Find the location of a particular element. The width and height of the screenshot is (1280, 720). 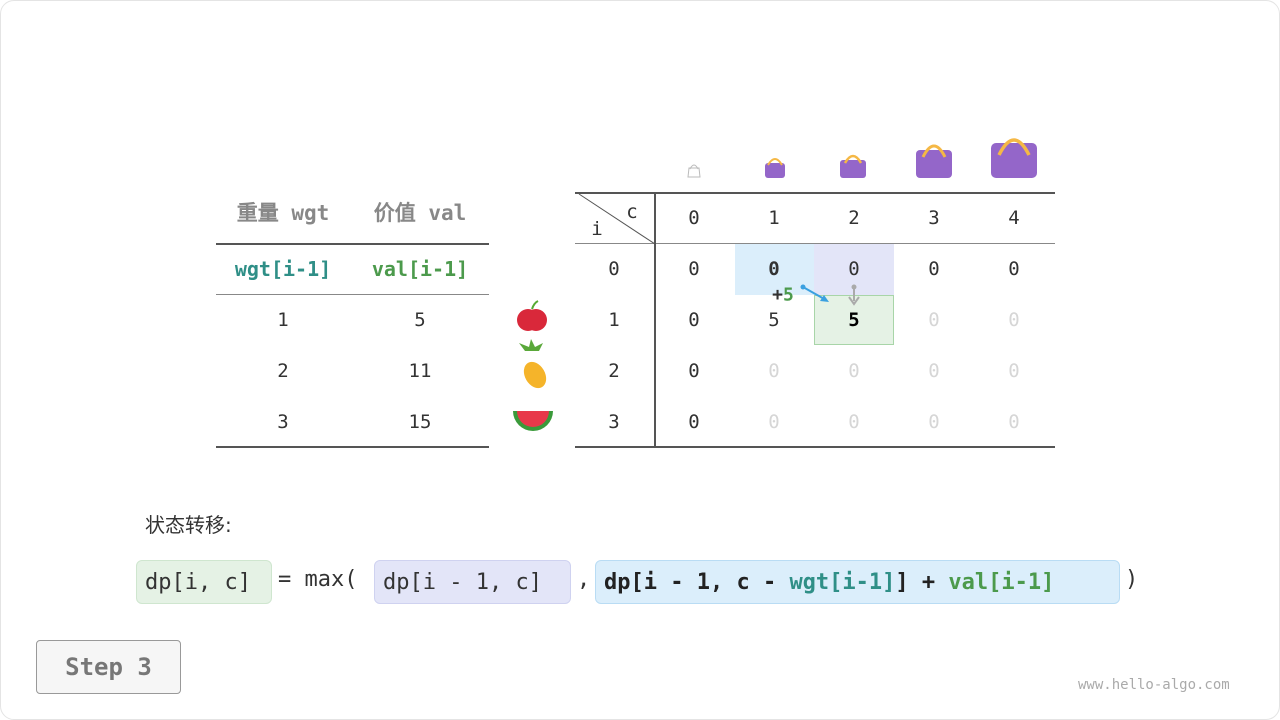

col-header: 4 is located at coordinates (1014, 218).